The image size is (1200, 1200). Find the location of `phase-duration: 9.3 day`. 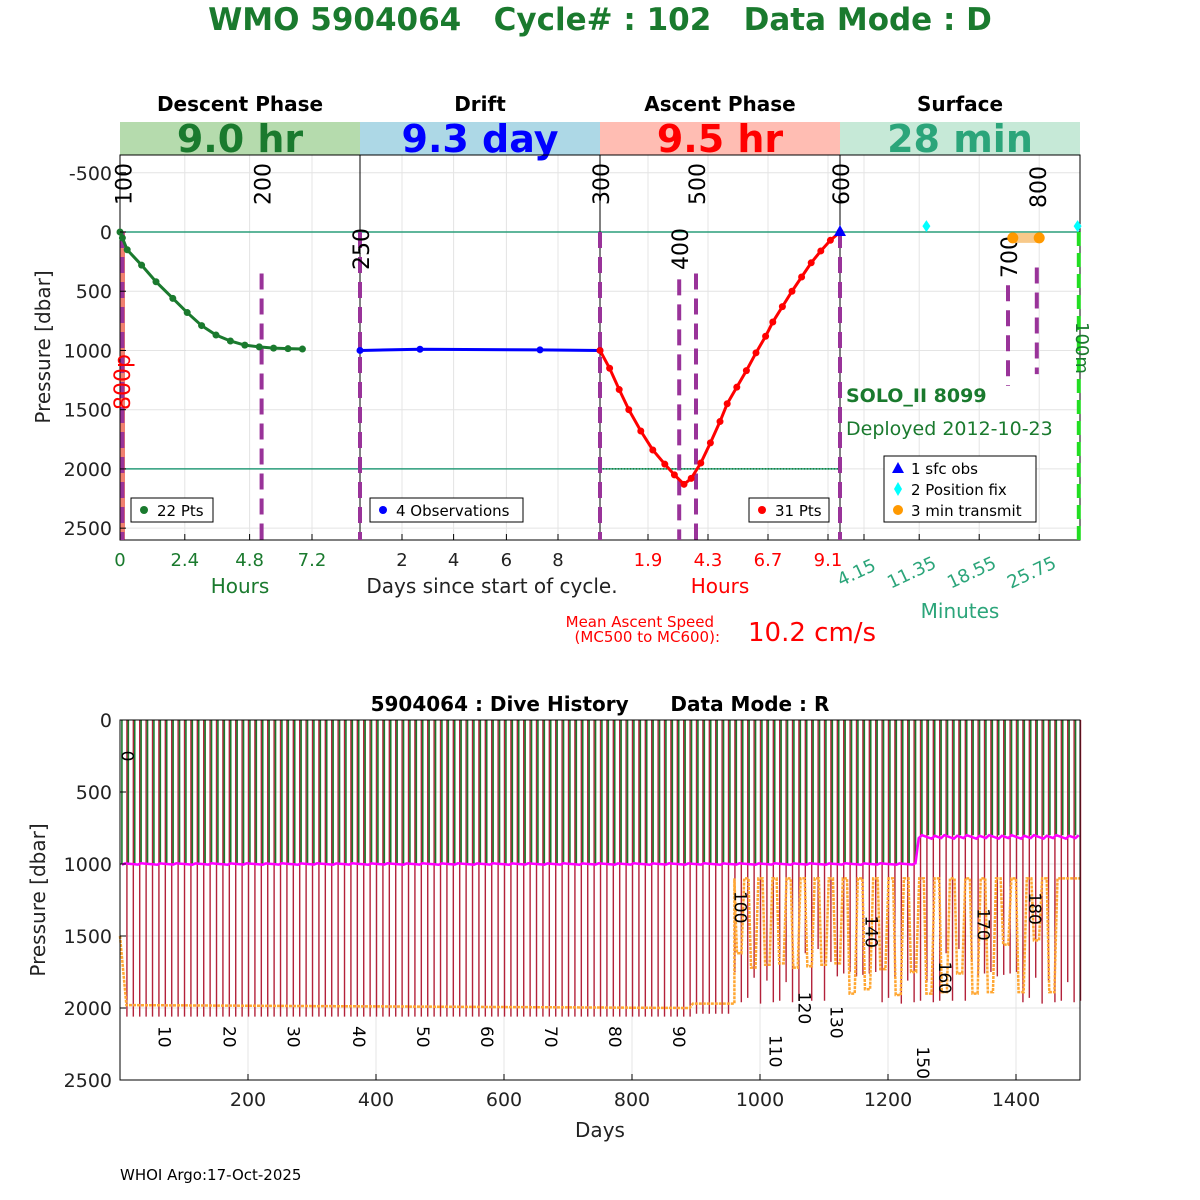

phase-duration: 9.3 day is located at coordinates (480, 139).